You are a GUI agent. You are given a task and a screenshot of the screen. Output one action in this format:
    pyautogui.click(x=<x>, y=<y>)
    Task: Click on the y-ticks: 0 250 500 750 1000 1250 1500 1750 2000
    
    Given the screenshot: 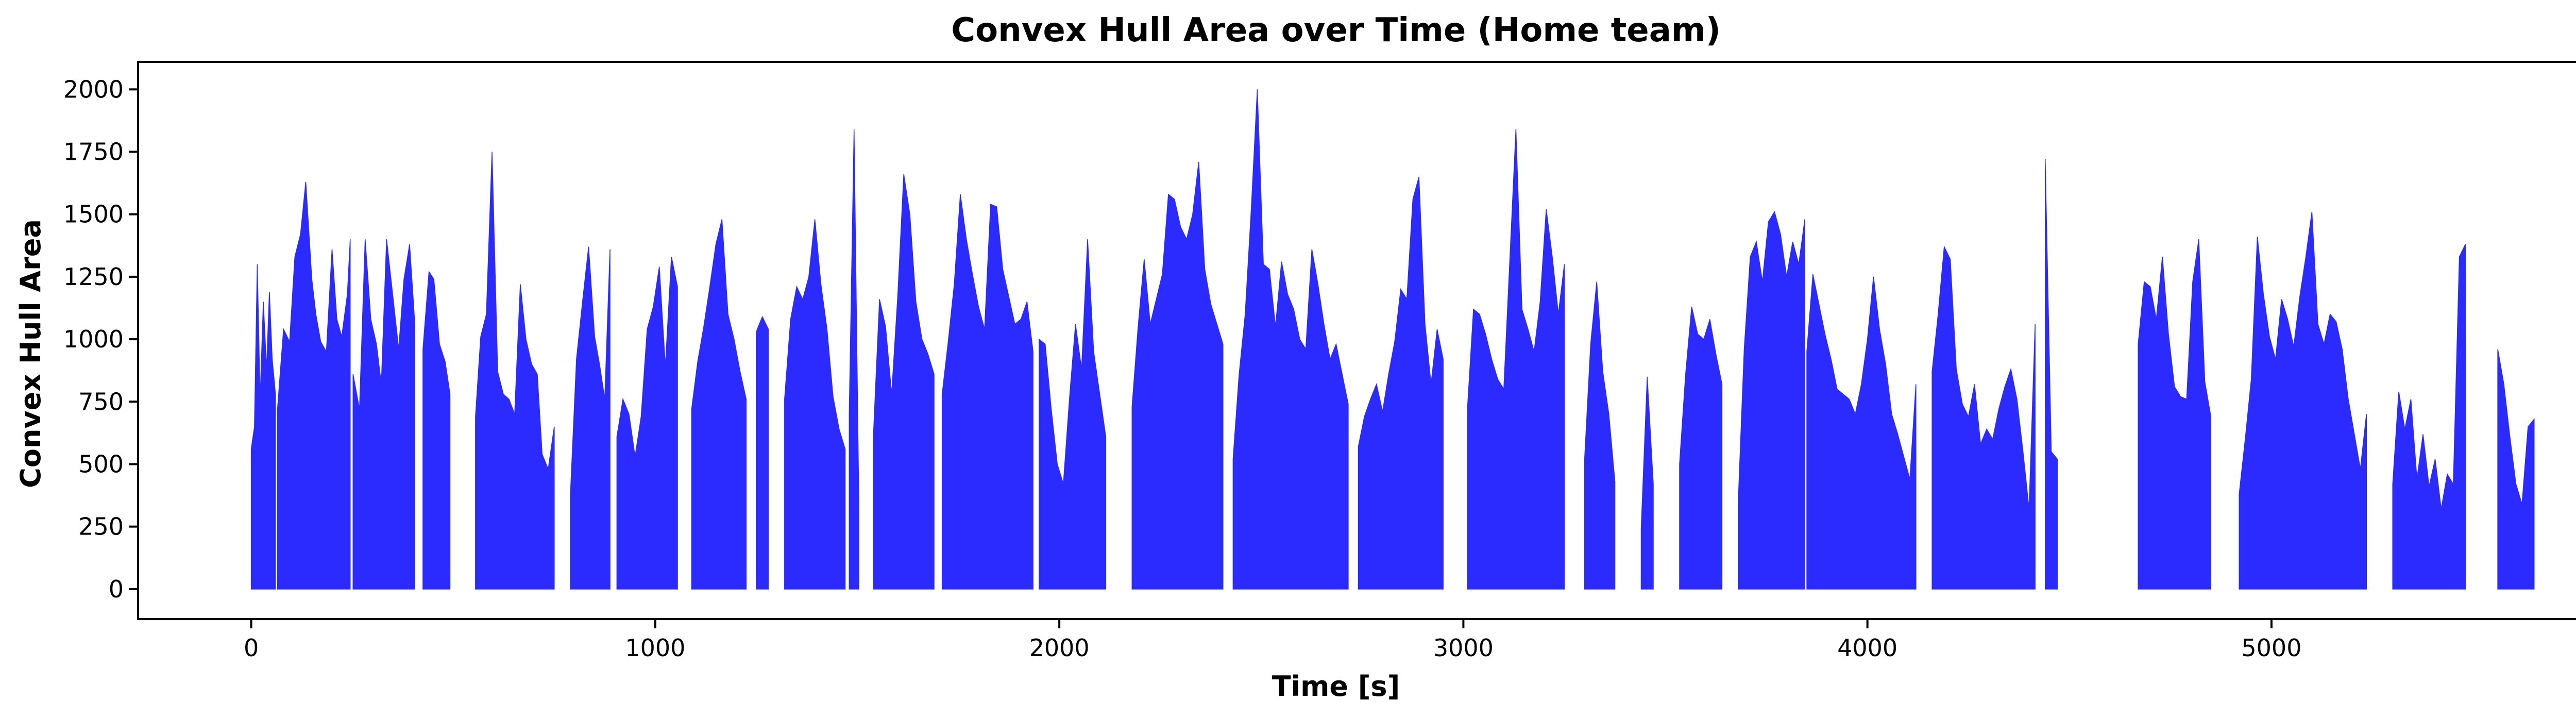 What is the action you would take?
    pyautogui.click(x=100, y=339)
    